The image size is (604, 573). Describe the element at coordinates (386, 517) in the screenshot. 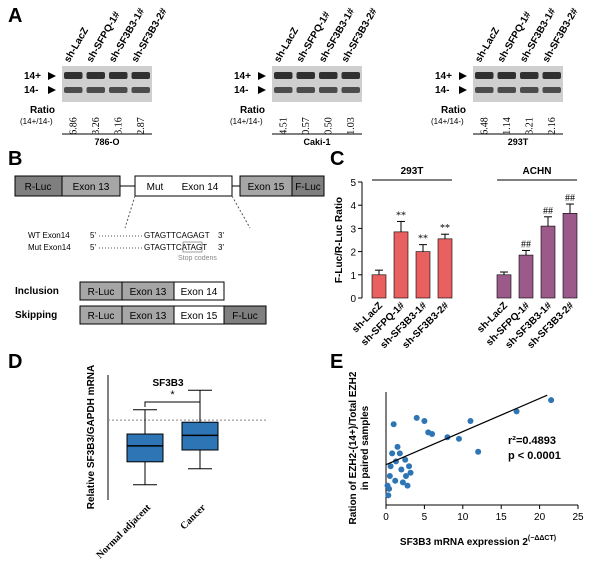

I see `x-tick-label: 0` at that location.